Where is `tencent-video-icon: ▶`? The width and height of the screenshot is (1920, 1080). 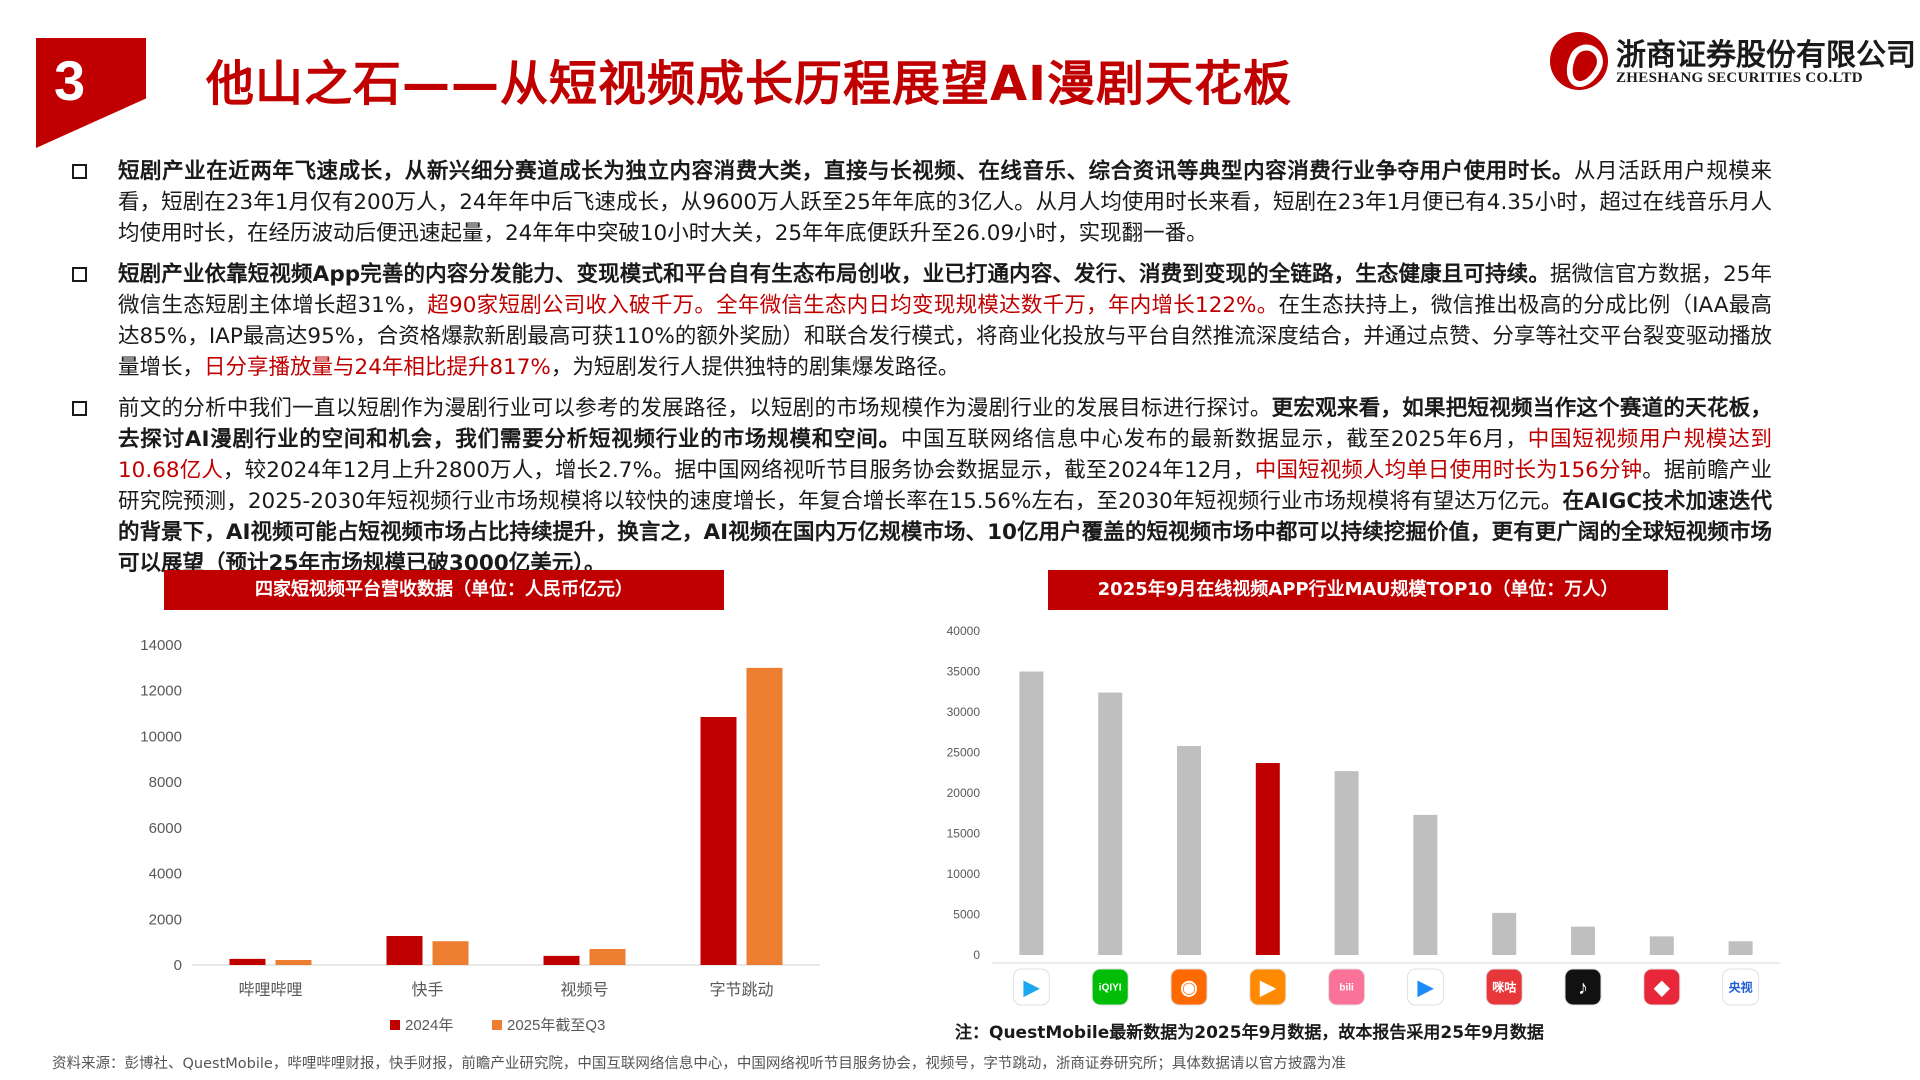
tencent-video-icon: ▶ is located at coordinates (1031, 987).